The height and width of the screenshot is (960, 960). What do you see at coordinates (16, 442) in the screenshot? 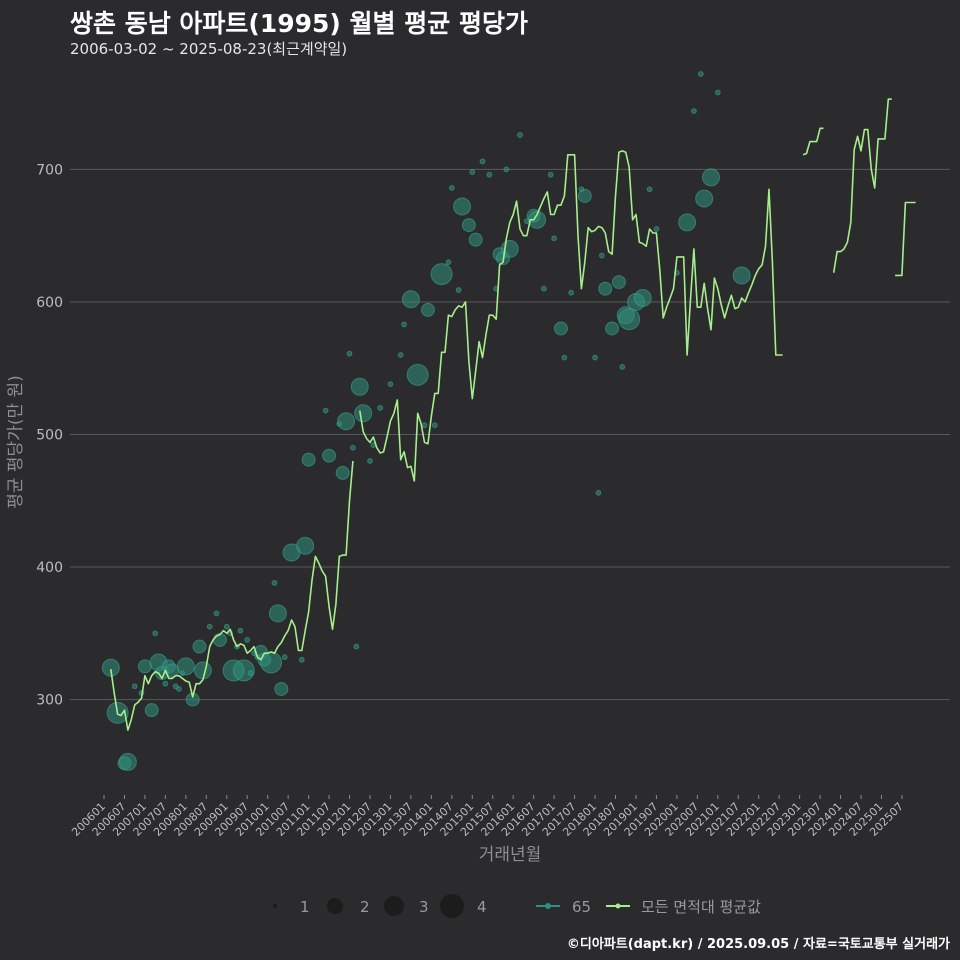
I see `y-axis-title: 평균 평당가(만 원)` at bounding box center [16, 442].